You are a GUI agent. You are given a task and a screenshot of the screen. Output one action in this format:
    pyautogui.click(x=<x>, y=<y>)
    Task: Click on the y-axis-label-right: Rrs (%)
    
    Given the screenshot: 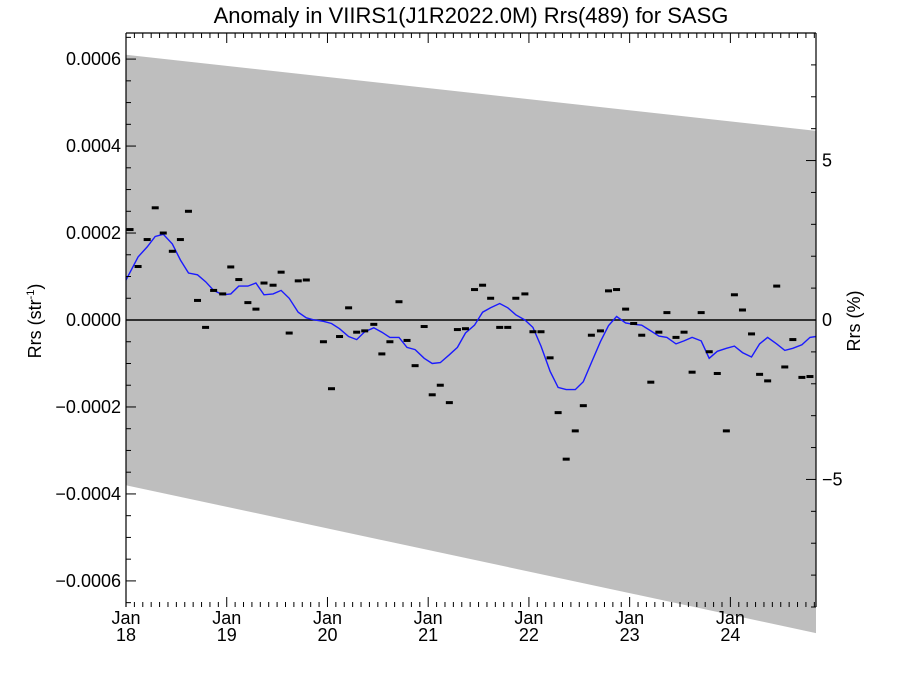 What is the action you would take?
    pyautogui.click(x=854, y=321)
    